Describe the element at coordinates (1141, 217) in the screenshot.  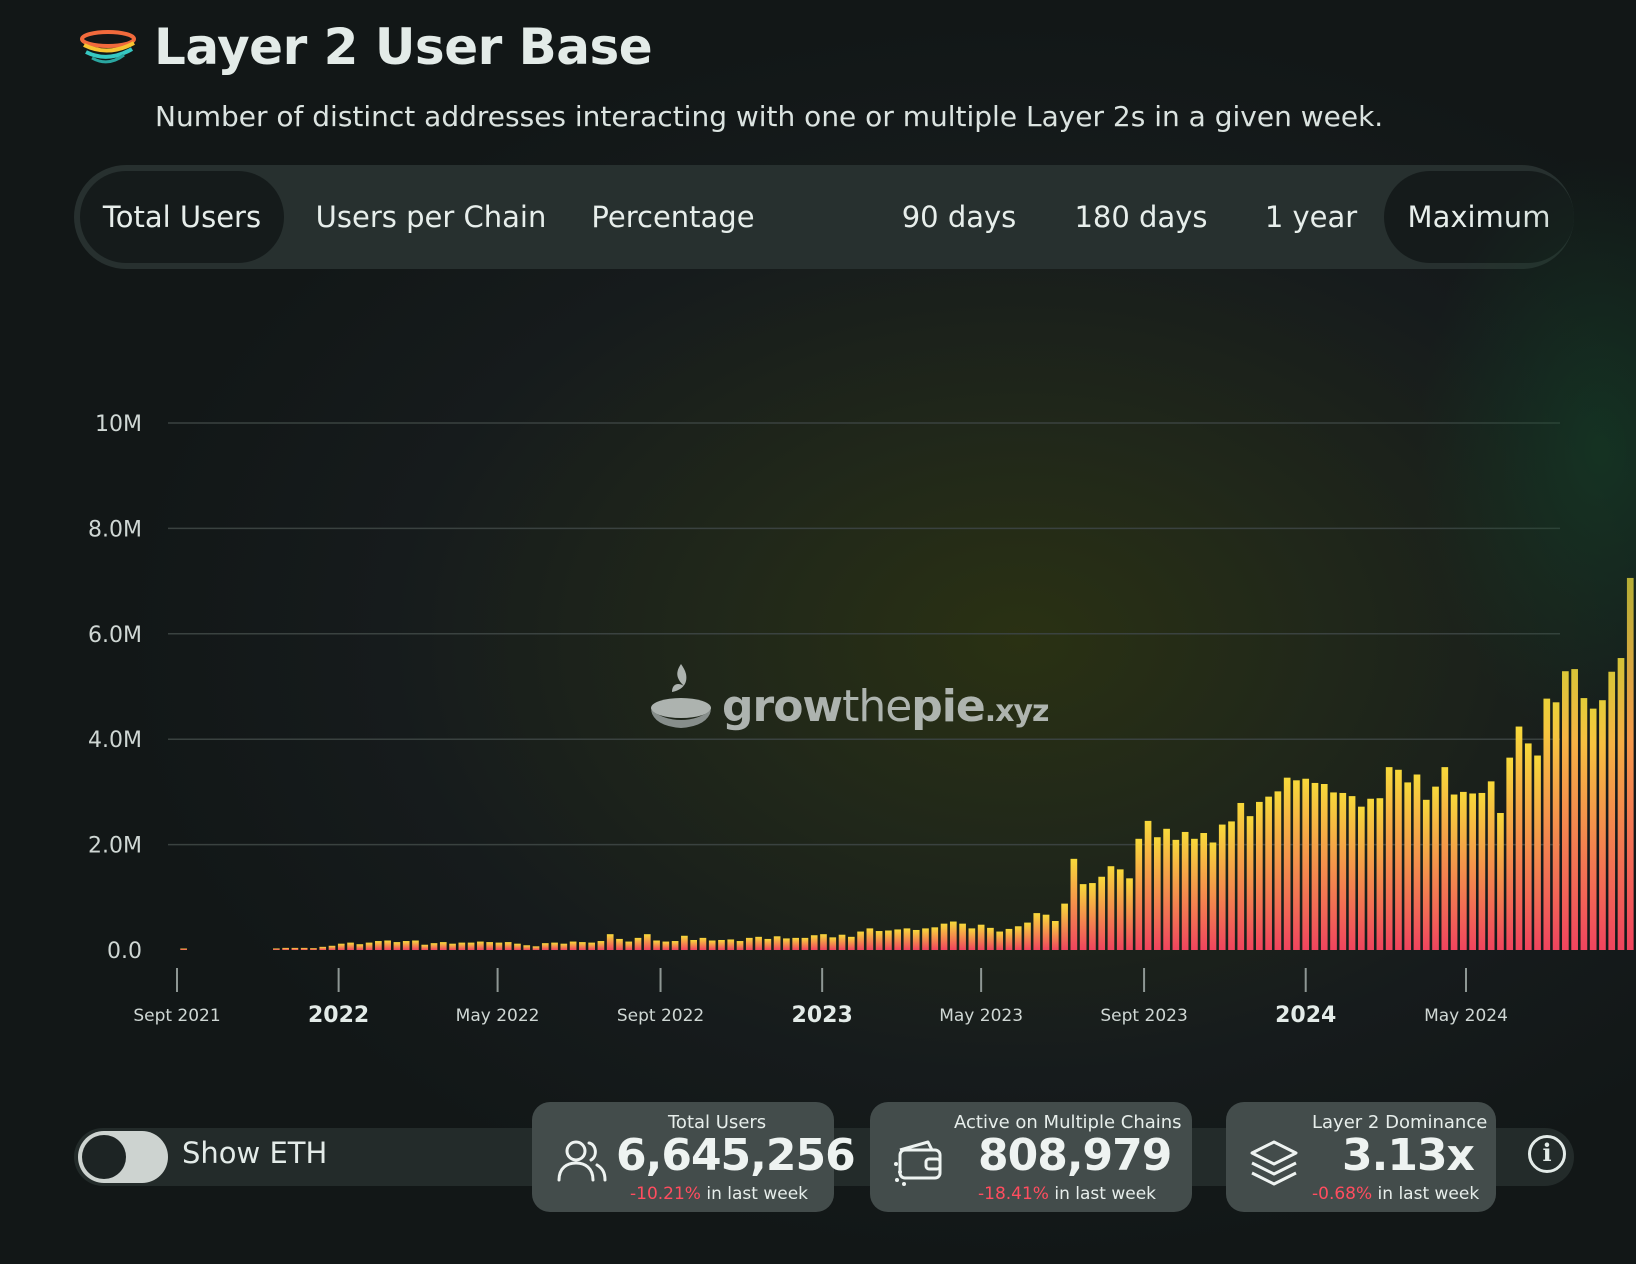
I see `range-180-days: 180 days` at that location.